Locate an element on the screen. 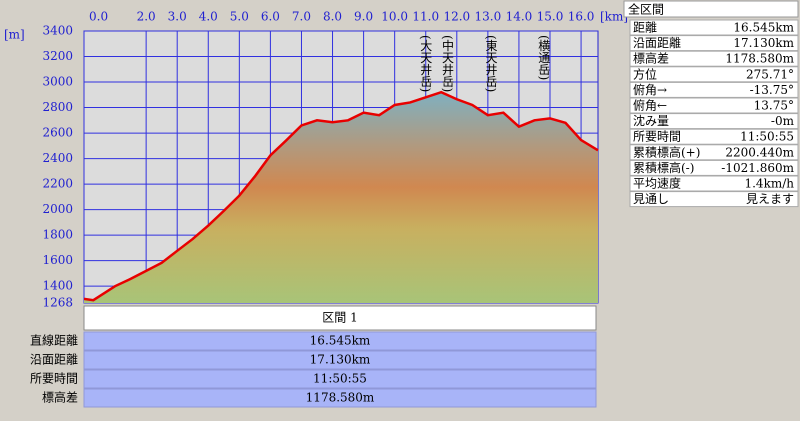 The image size is (800, 421). summary-value: 2200.440m is located at coordinates (759, 152).